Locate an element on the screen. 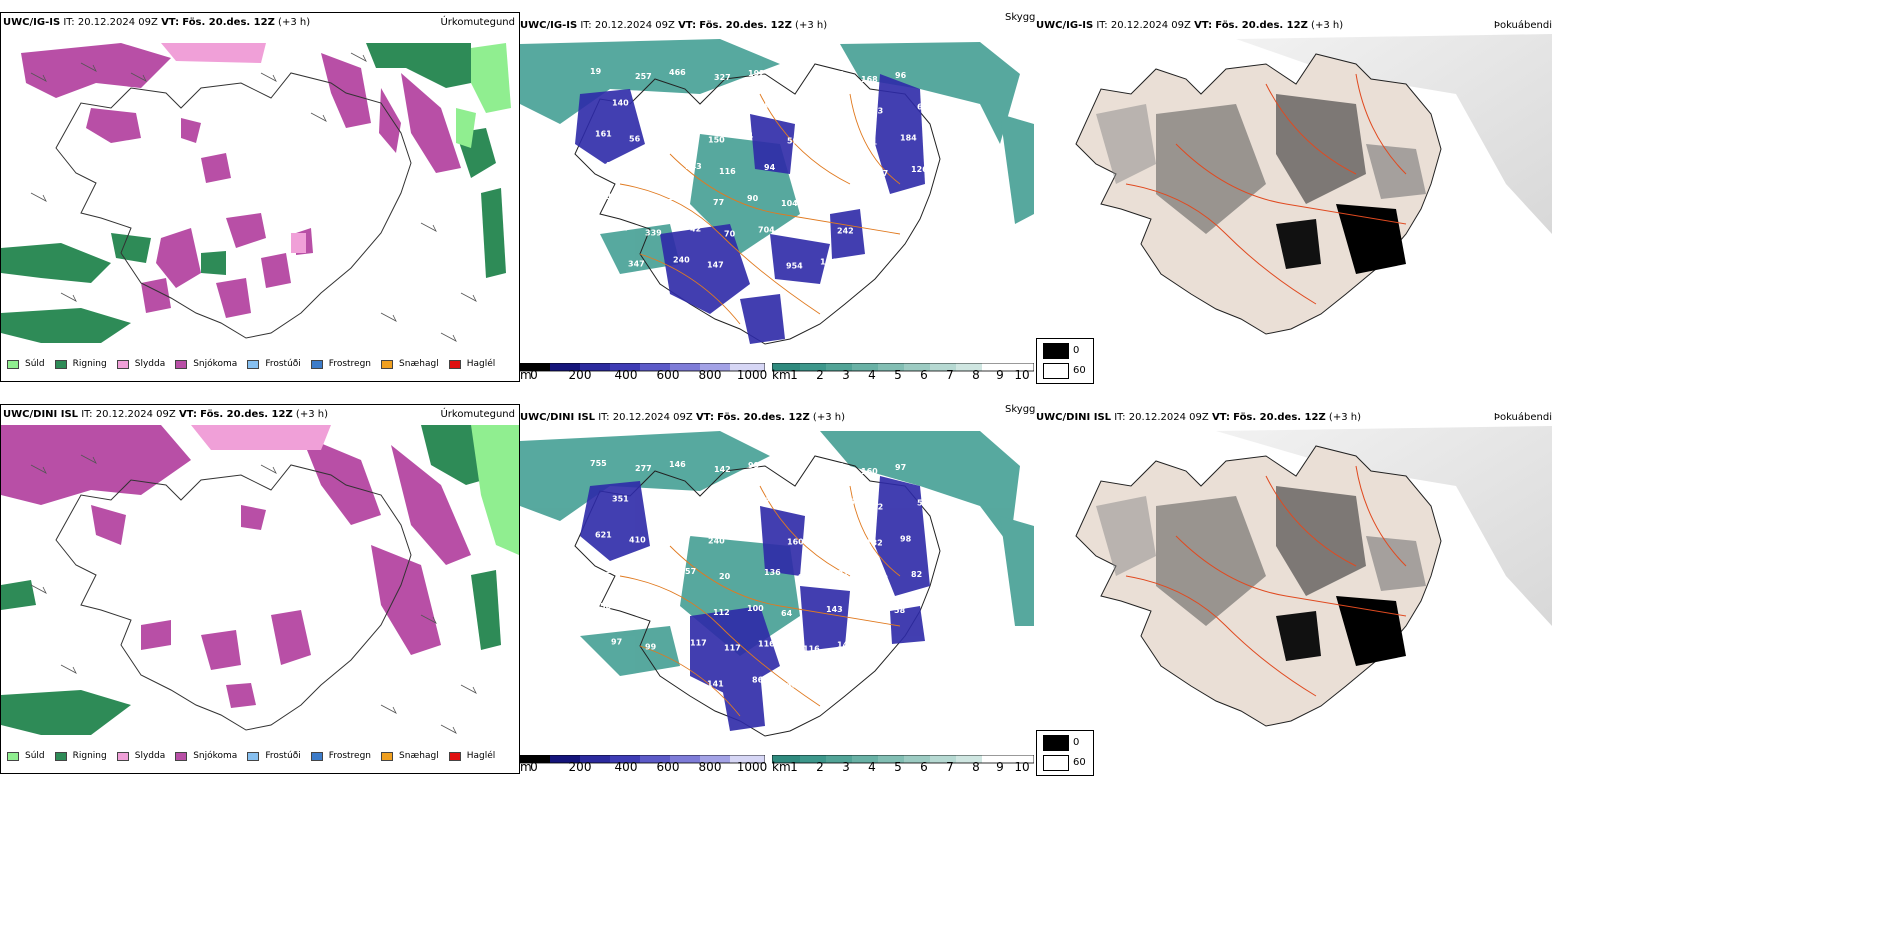  visibility-value-label: 75 is located at coordinates (674, 607).